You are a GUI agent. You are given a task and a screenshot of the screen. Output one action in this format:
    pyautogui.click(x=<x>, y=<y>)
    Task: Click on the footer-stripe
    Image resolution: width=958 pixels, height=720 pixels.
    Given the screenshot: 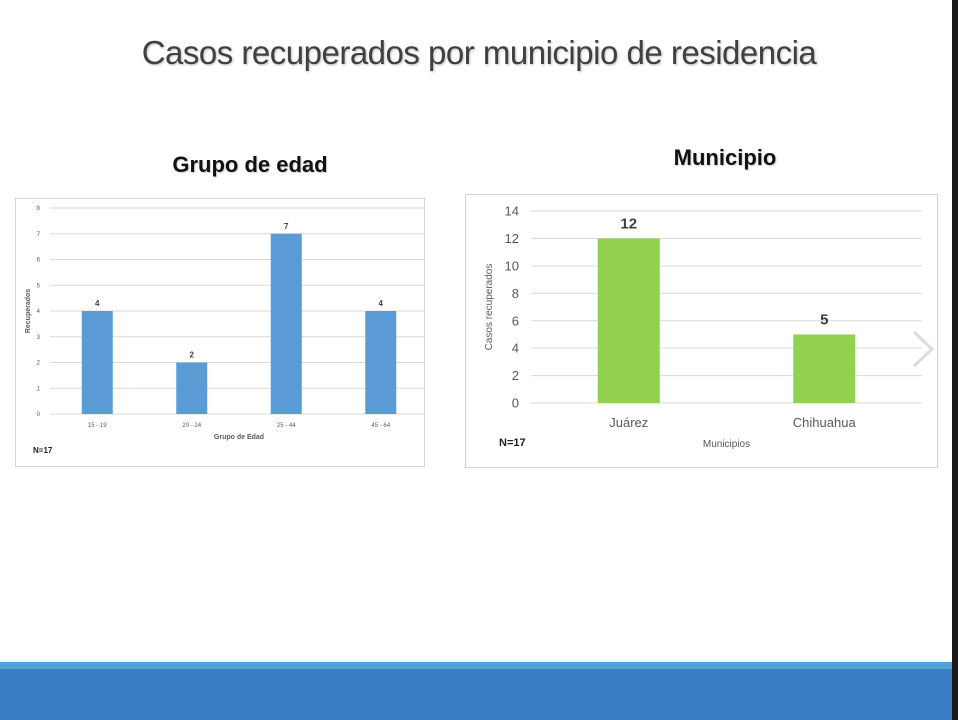 What is the action you would take?
    pyautogui.click(x=476, y=665)
    